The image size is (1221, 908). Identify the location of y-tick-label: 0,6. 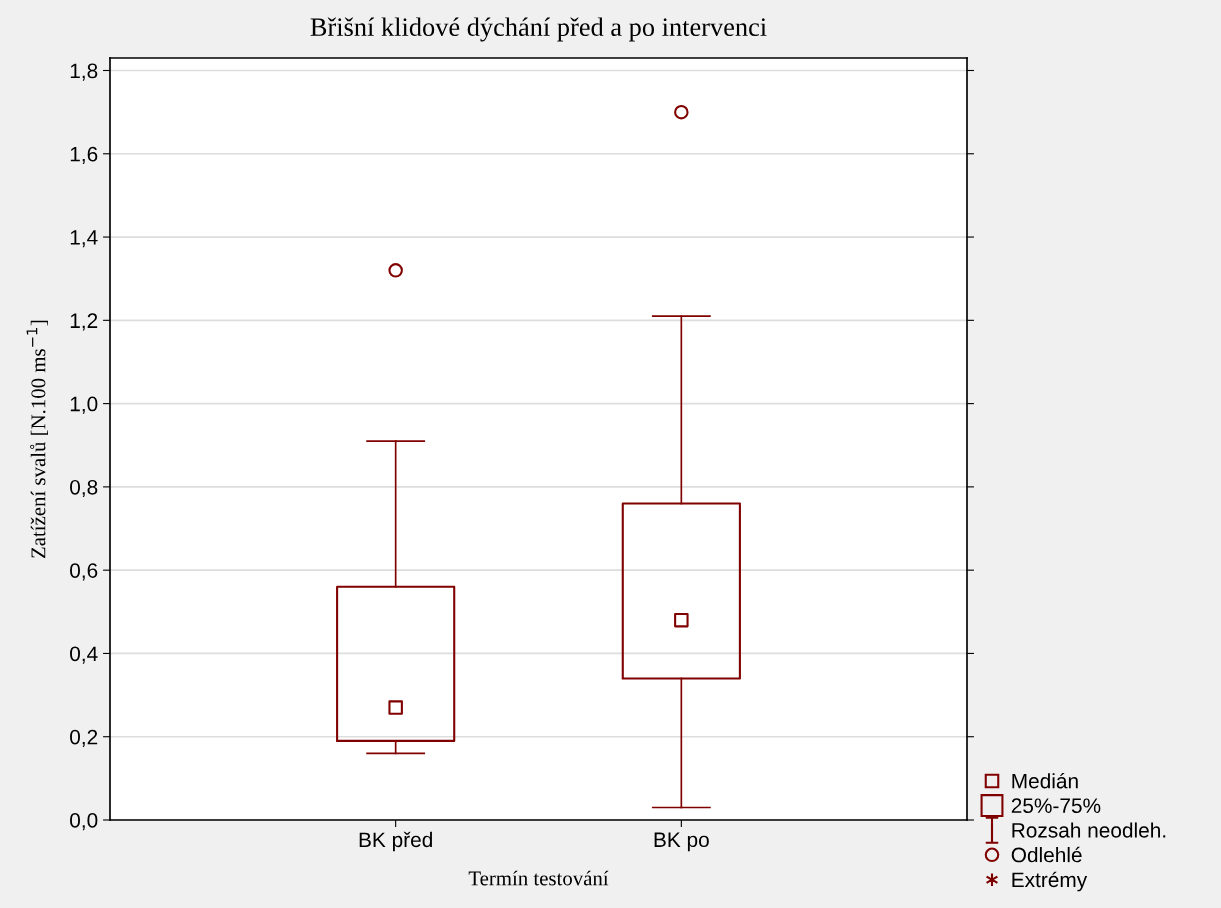
(84, 572).